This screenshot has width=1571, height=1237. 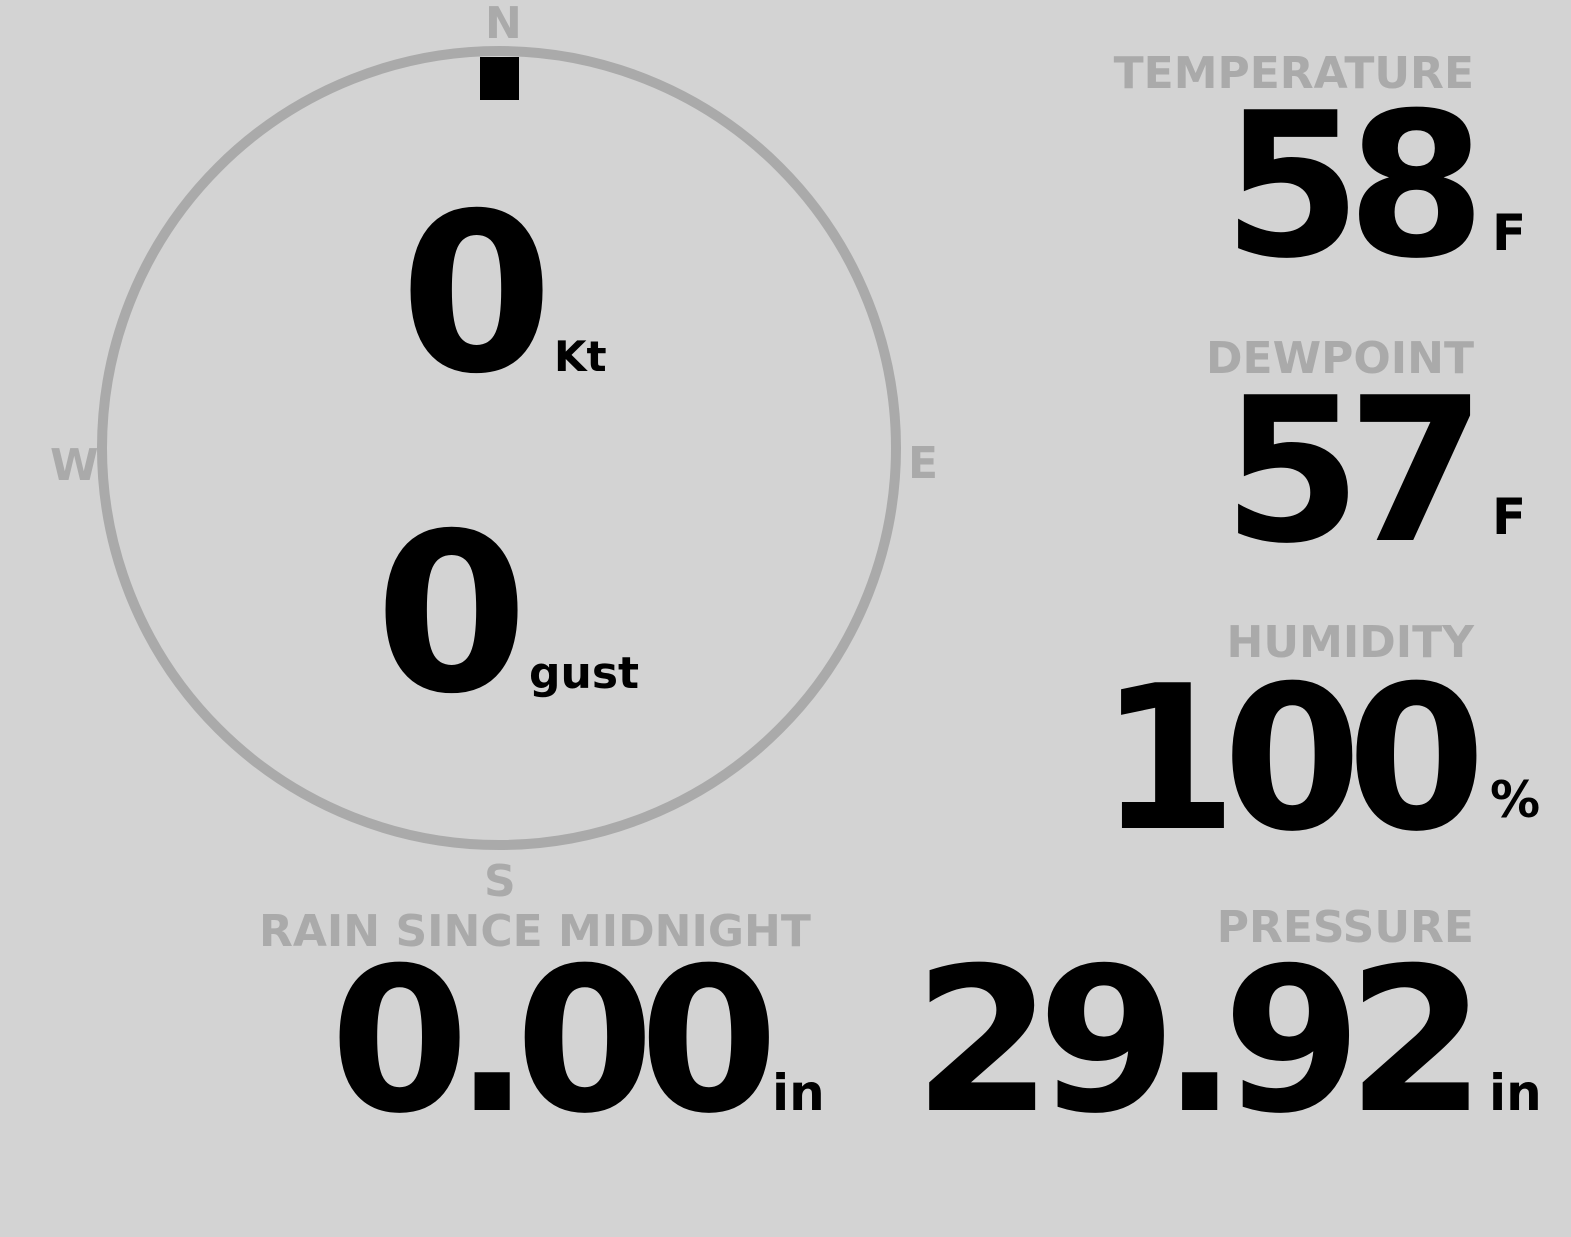 What do you see at coordinates (500, 881) in the screenshot?
I see `compass-south-label: S` at bounding box center [500, 881].